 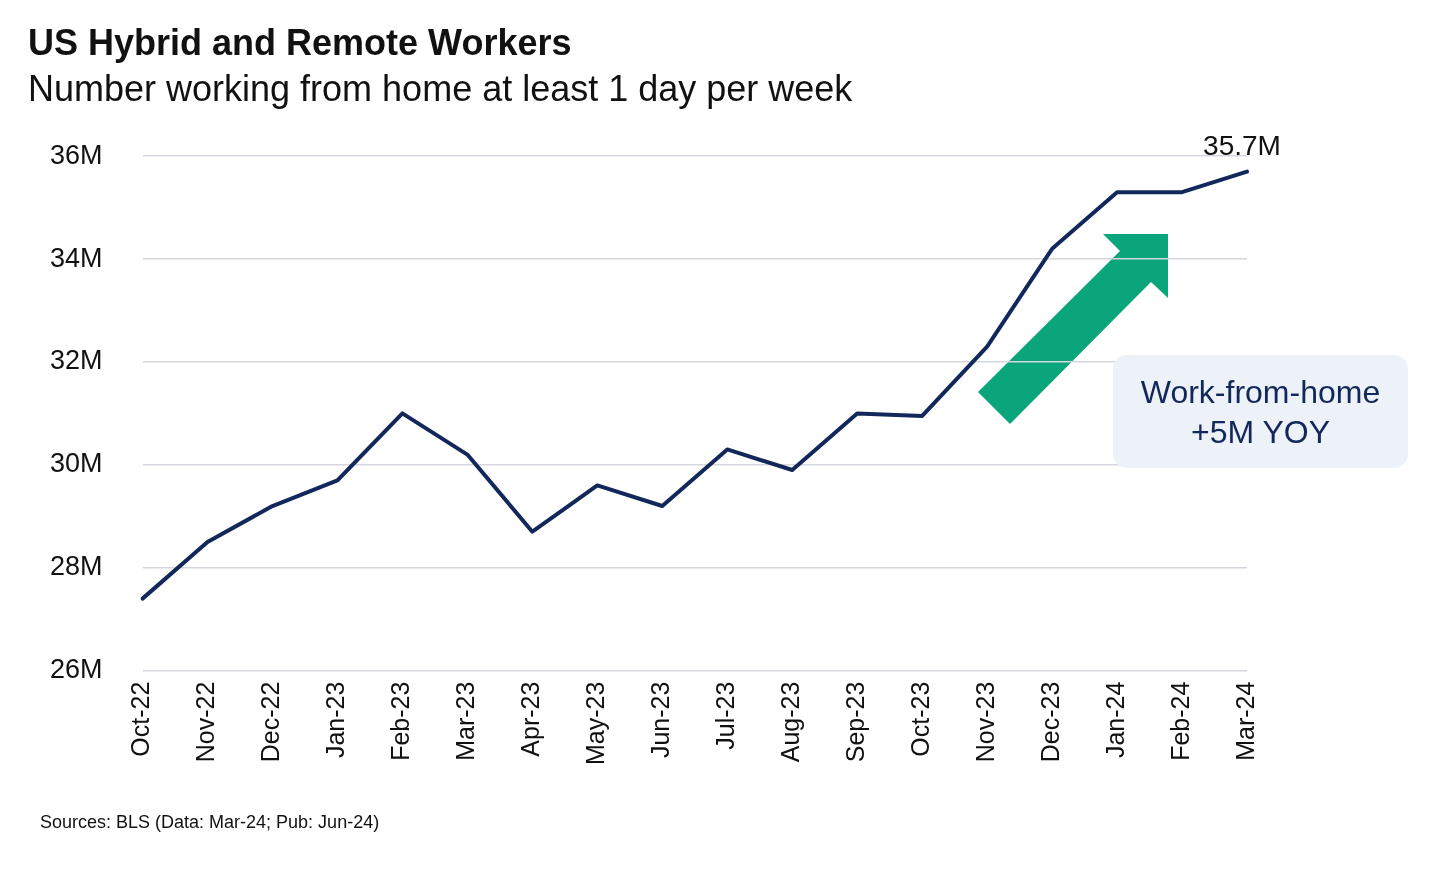 What do you see at coordinates (790, 722) in the screenshot?
I see `x-tick-label: Aug-23` at bounding box center [790, 722].